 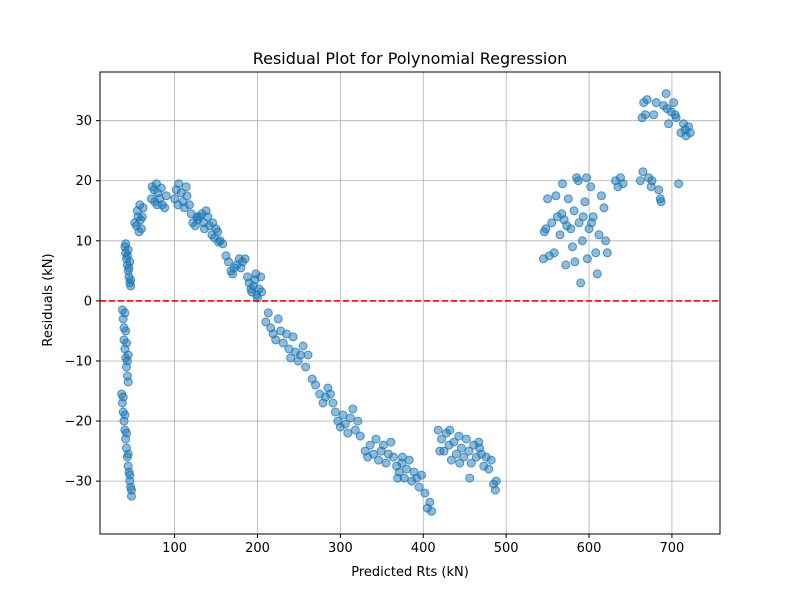 I want to click on x-axis-label: Predicted Rts (kN), so click(x=410, y=572).